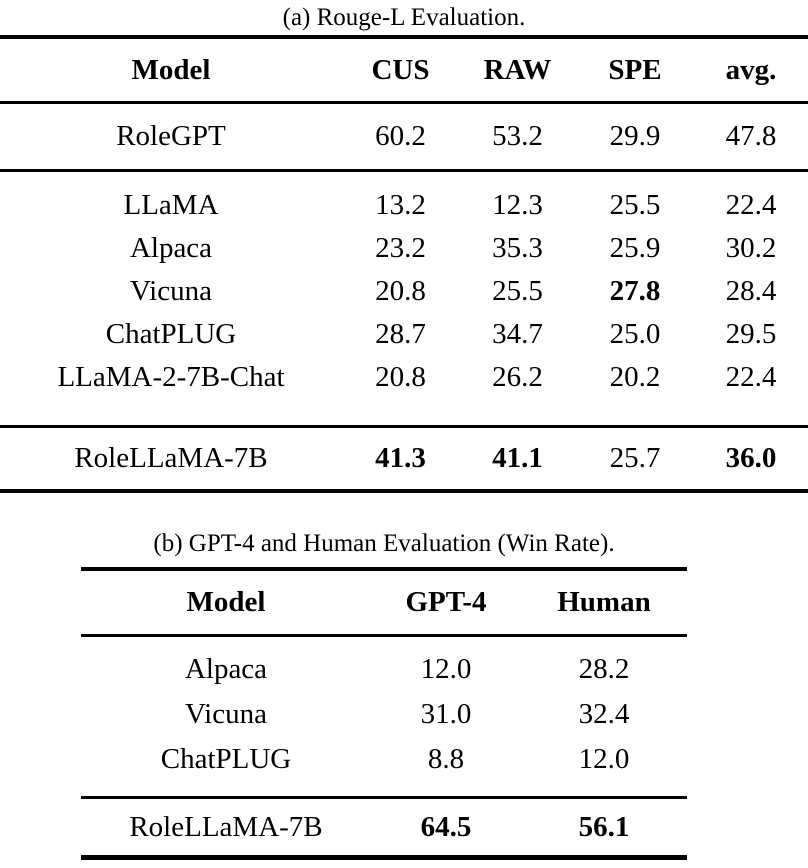 The image size is (808, 868). Describe the element at coordinates (446, 759) in the screenshot. I see `gpt4-value-cell: 8.8` at that location.